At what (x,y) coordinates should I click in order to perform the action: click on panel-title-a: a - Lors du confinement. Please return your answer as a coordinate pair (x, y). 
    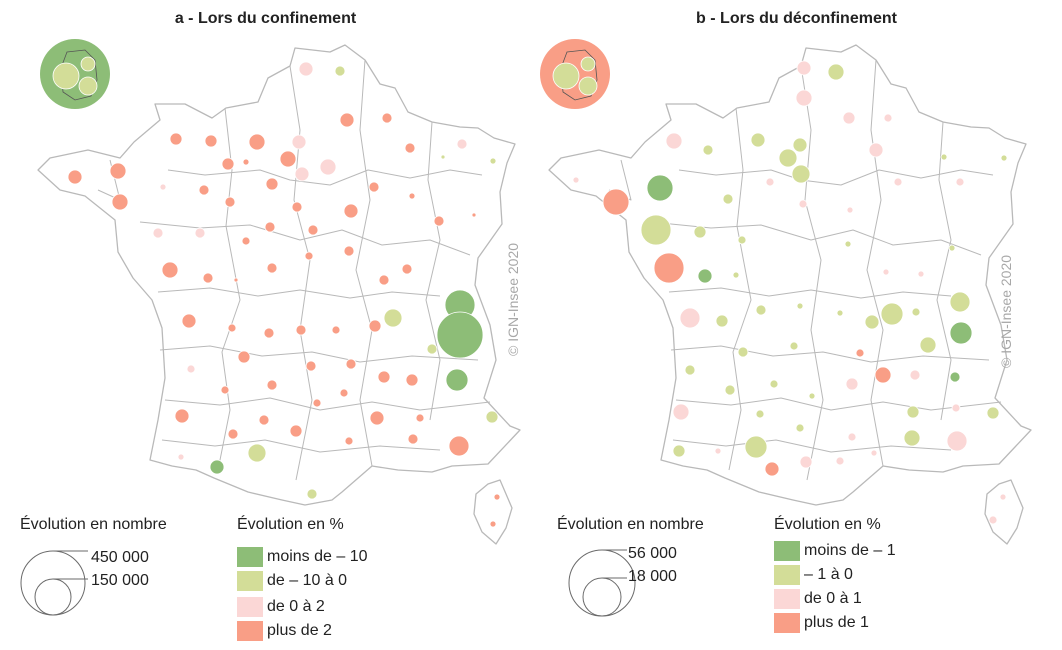
    Looking at the image, I should click on (265, 18).